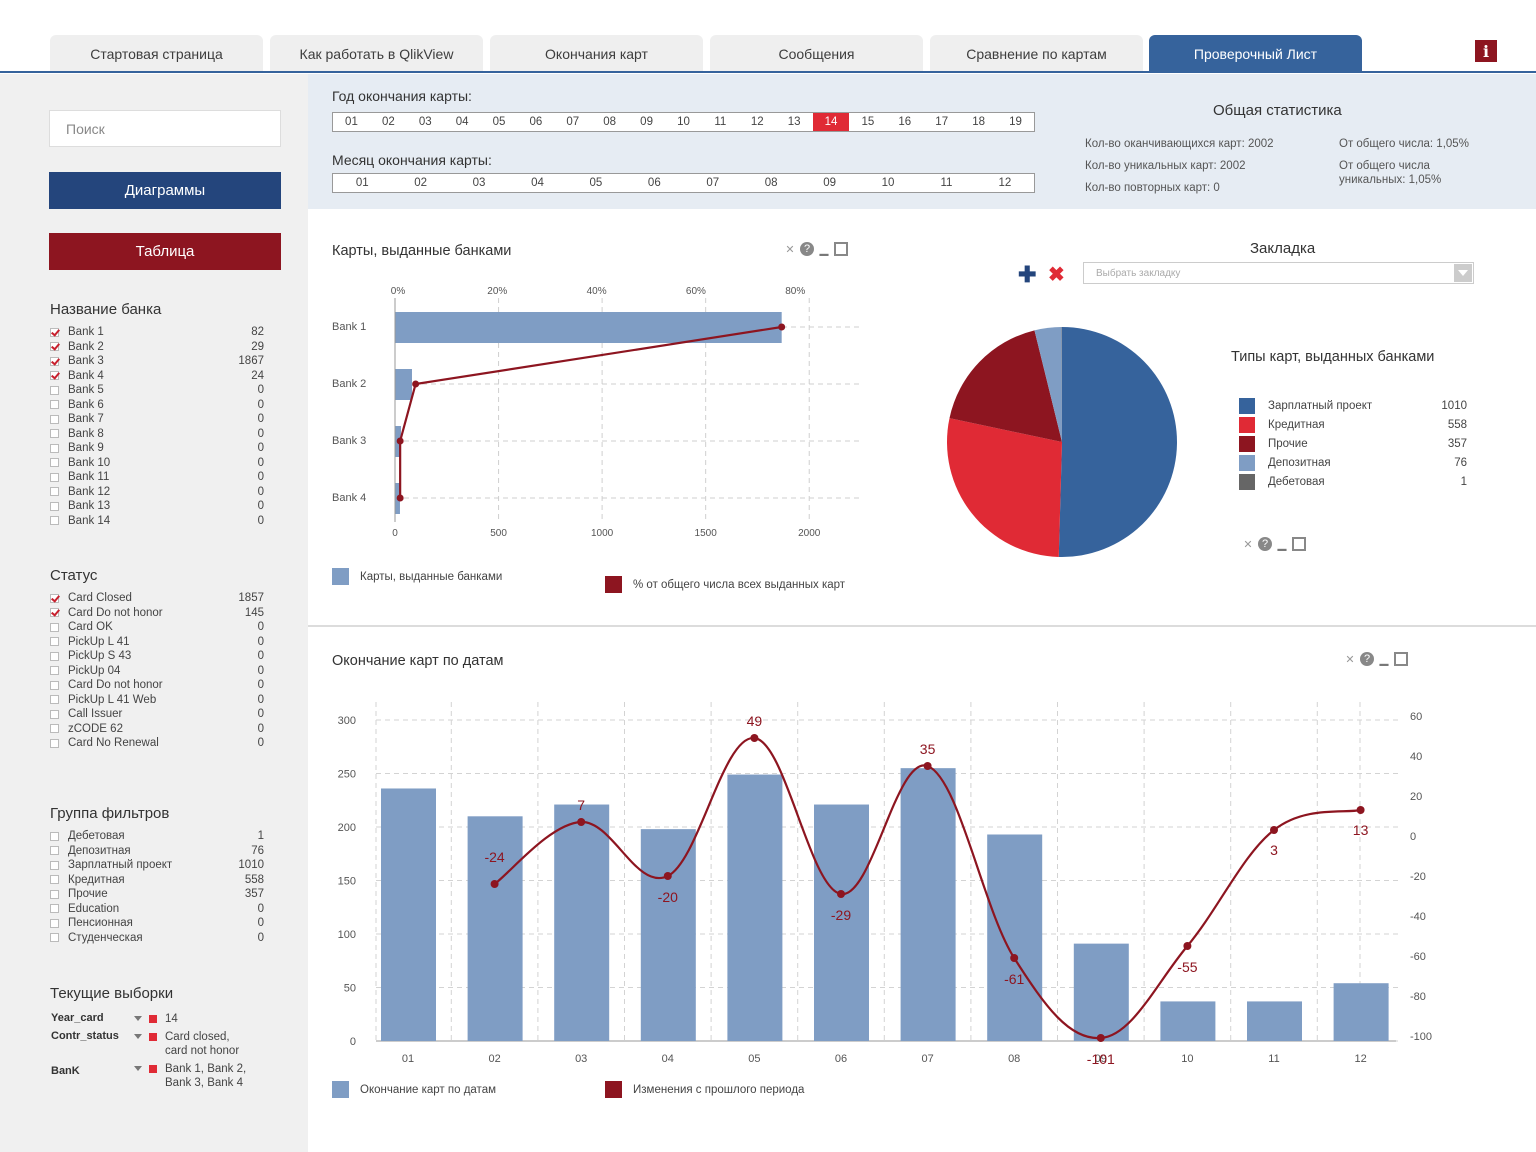  I want to click on years-cell: 09, so click(646, 122).